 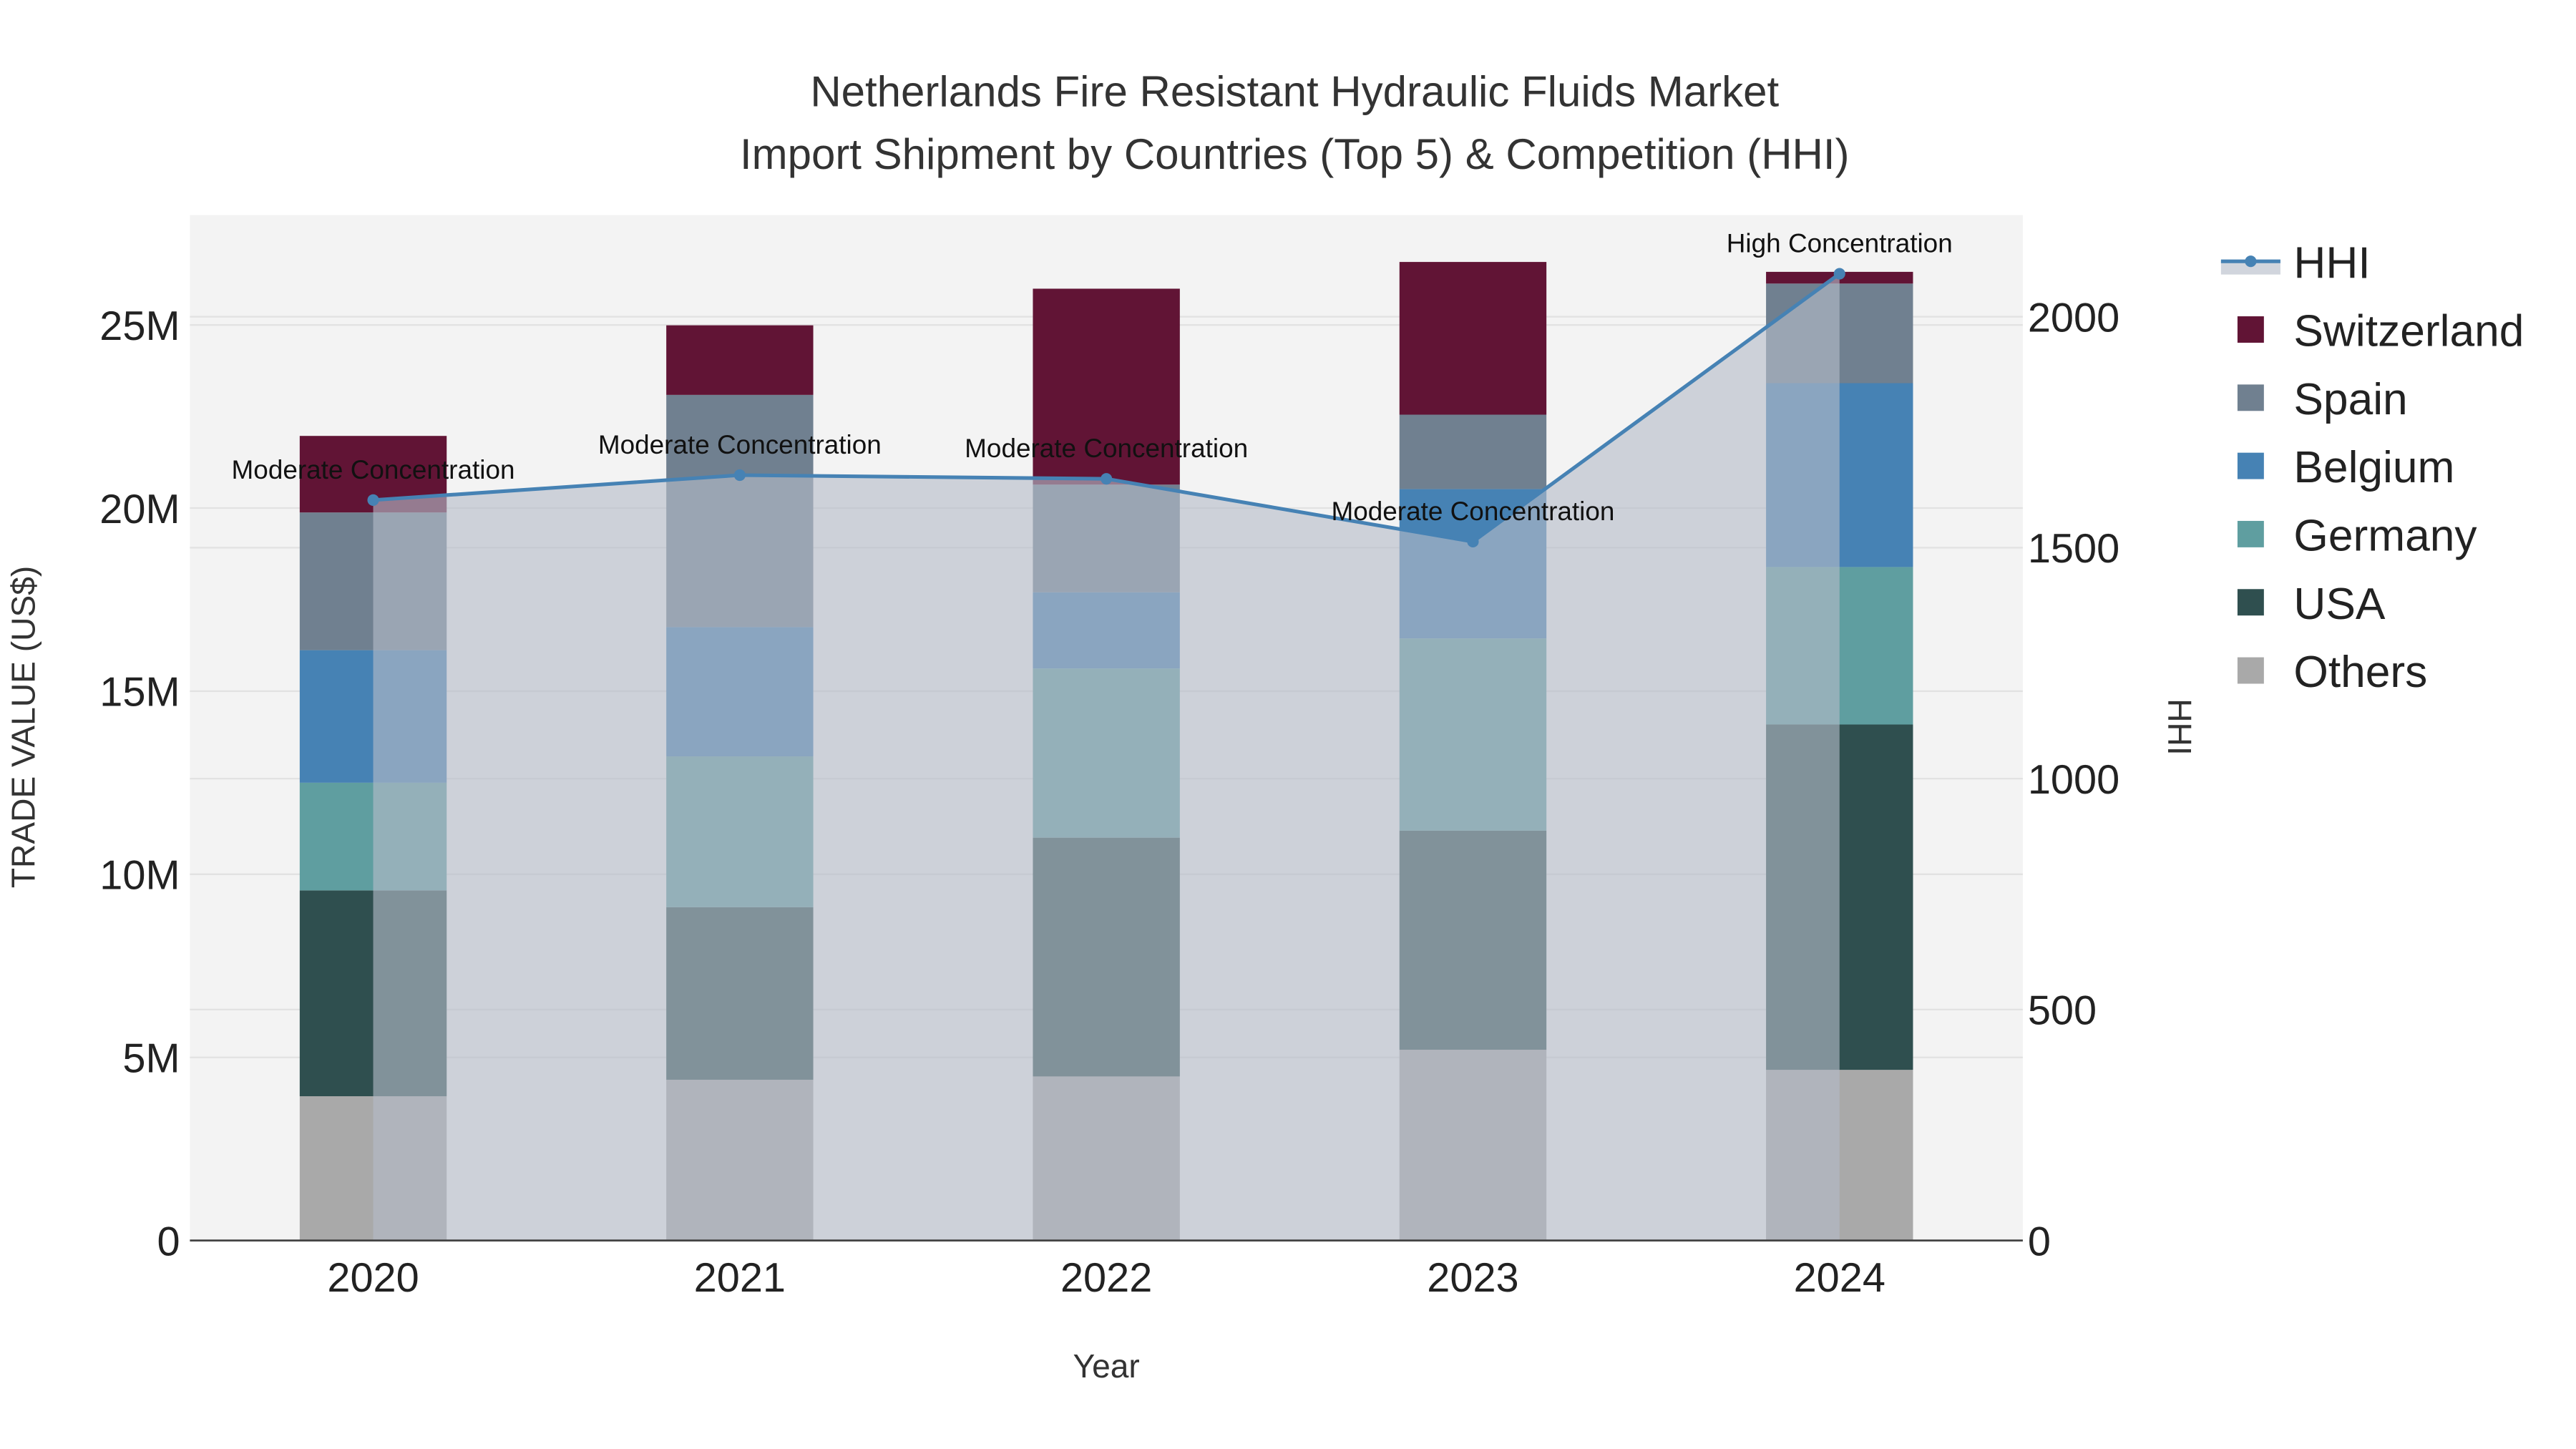 What do you see at coordinates (139, 509) in the screenshot?
I see `y-tick-label: 20M` at bounding box center [139, 509].